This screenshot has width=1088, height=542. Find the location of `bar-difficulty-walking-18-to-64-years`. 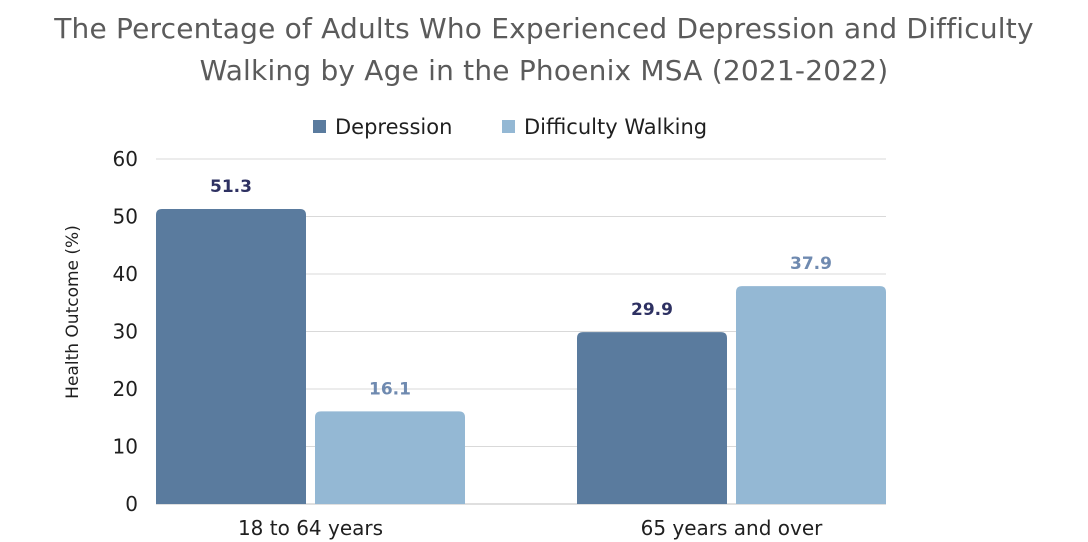

bar-difficulty-walking-18-to-64-years is located at coordinates (390, 457).